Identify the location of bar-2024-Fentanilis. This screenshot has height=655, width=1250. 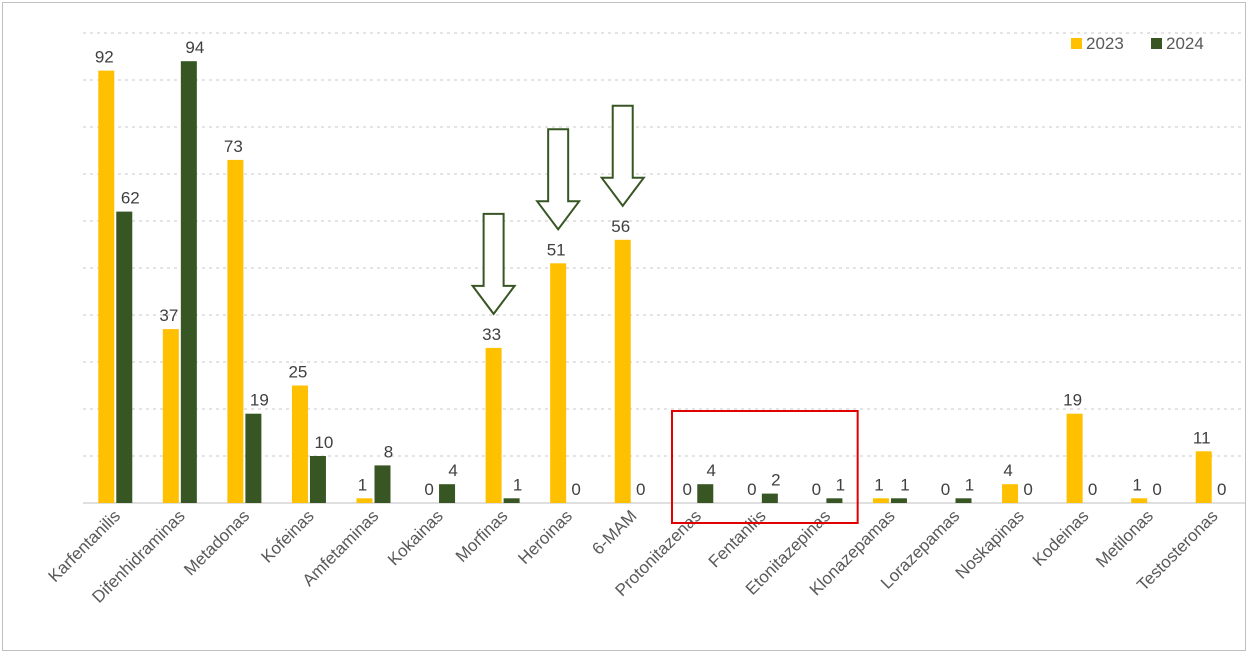
(769, 498).